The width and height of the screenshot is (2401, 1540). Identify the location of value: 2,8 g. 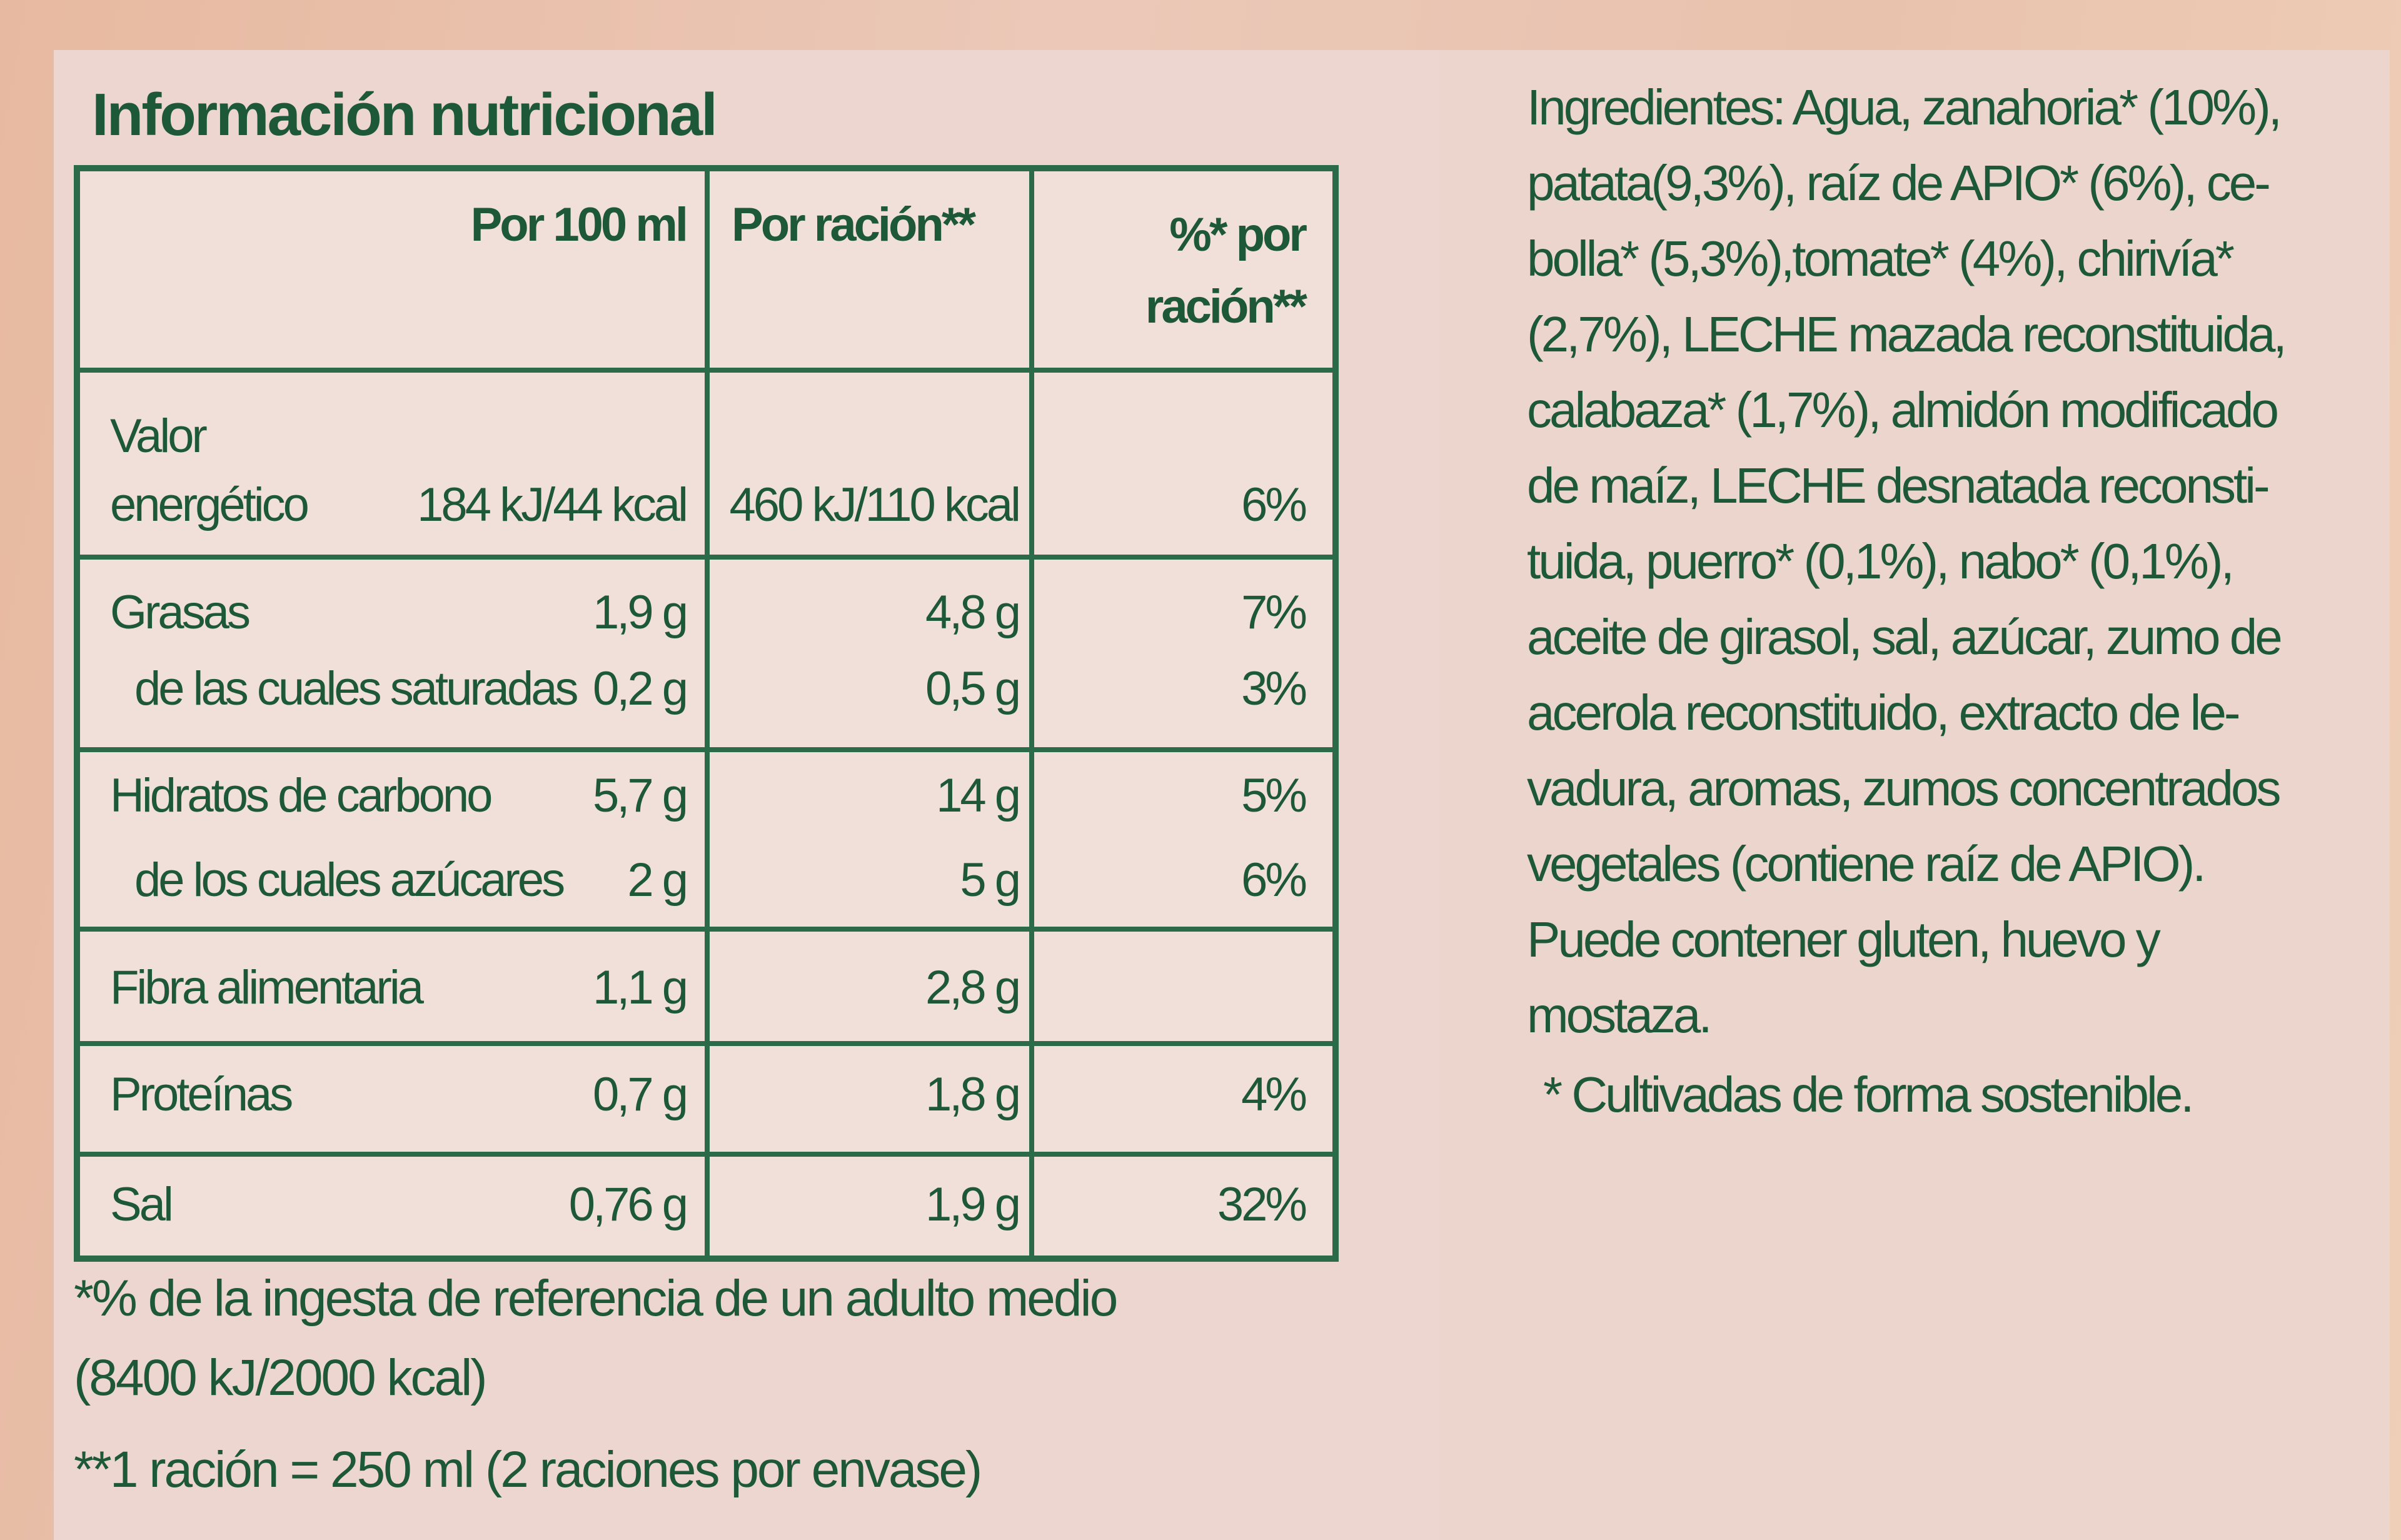
(973, 987).